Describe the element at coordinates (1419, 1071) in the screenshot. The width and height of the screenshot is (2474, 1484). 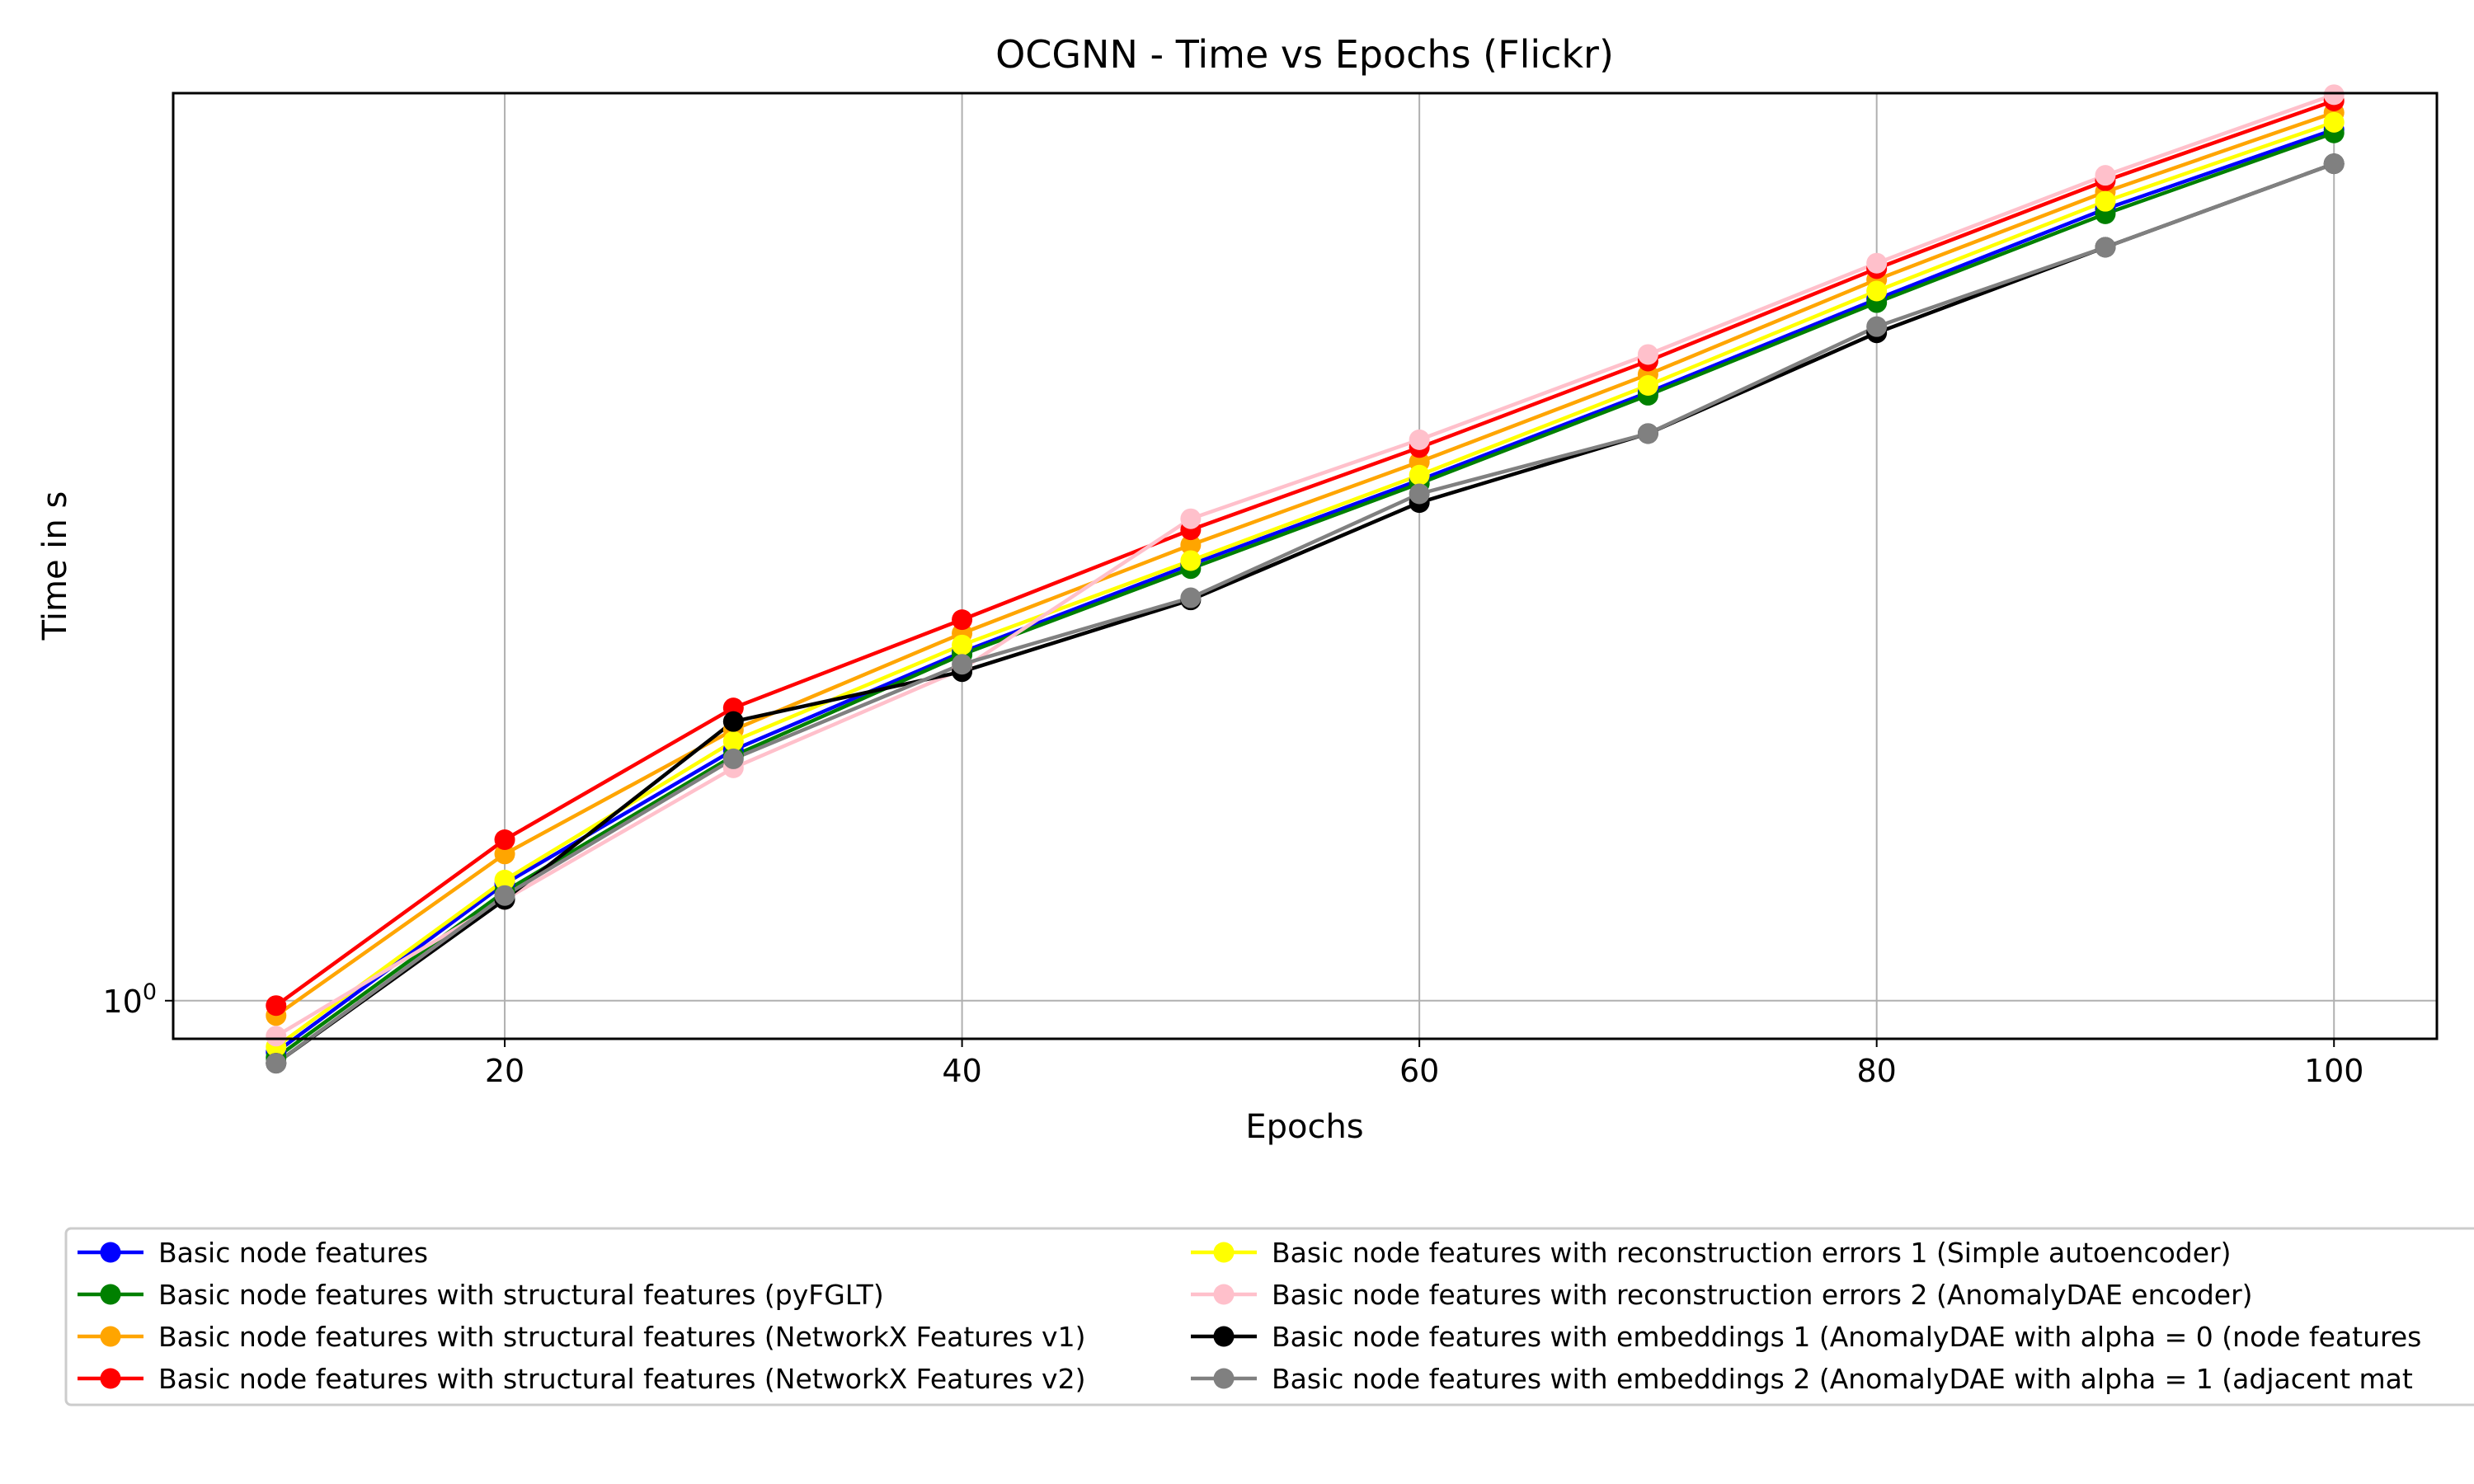
I see `x-tick-label: 60` at that location.